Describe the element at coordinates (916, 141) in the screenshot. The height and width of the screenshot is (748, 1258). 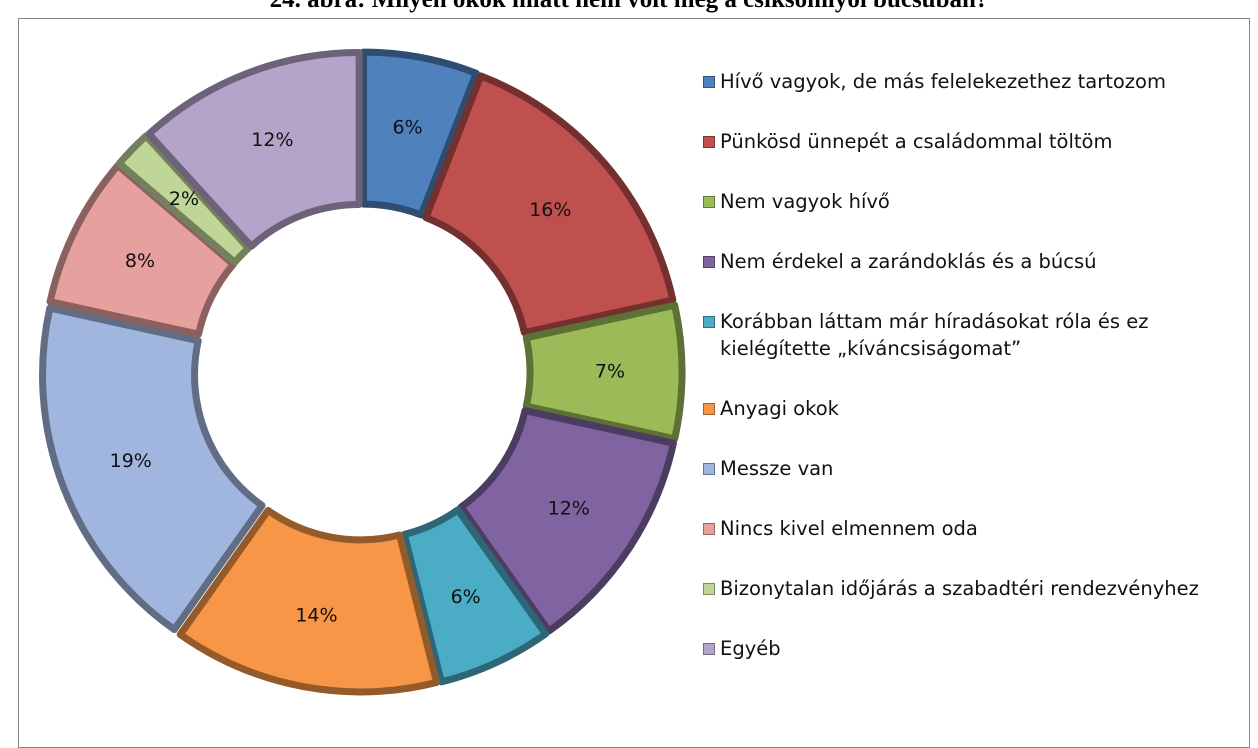
I see `legend-label: Pünkösd ünnepét a családommal töltöm` at that location.